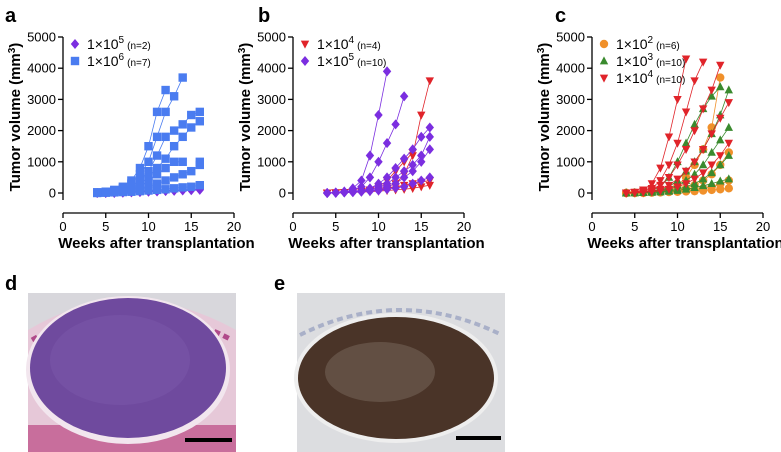  Describe the element at coordinates (131, 372) in the screenshot. I see `histology-he` at that location.